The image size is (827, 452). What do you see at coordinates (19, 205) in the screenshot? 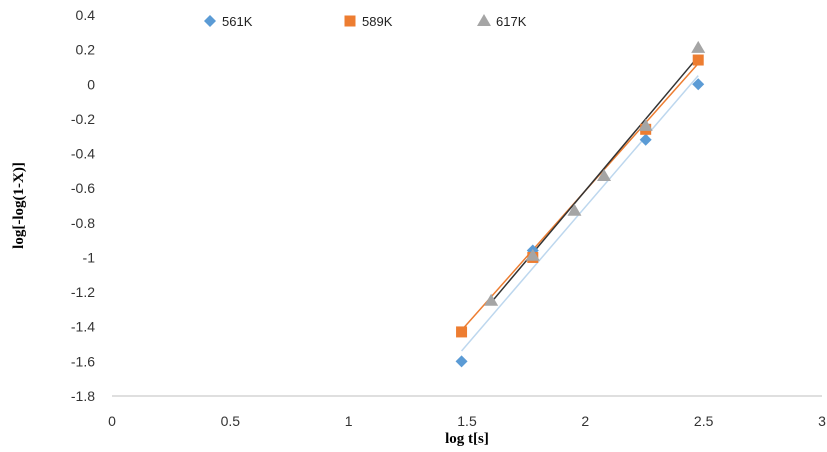
I see `y-axis-title: log[-log(1-X)]` at bounding box center [19, 205].